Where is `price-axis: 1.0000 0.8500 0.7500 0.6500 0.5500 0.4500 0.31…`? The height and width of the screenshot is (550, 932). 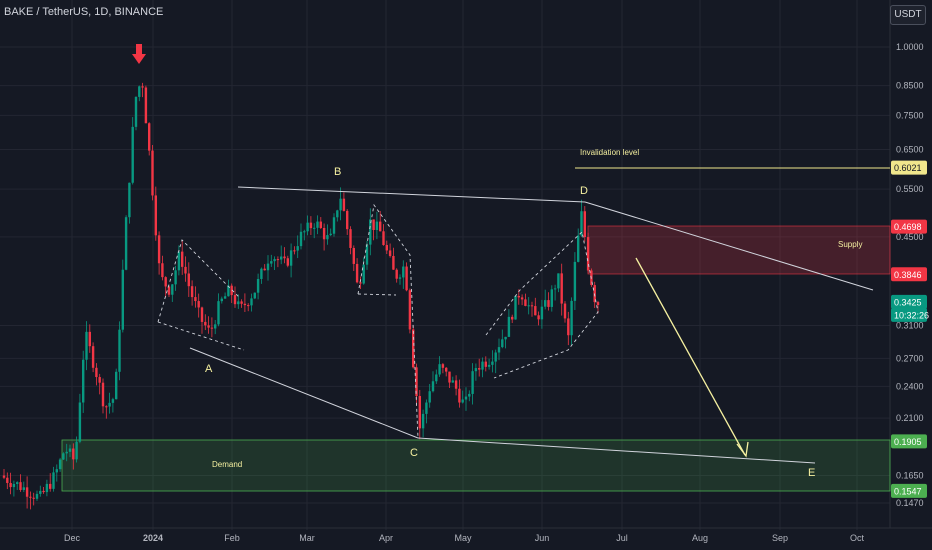 price-axis: 1.0000 0.8500 0.7500 0.6500 0.5500 0.4500 0.31… is located at coordinates (910, 275).